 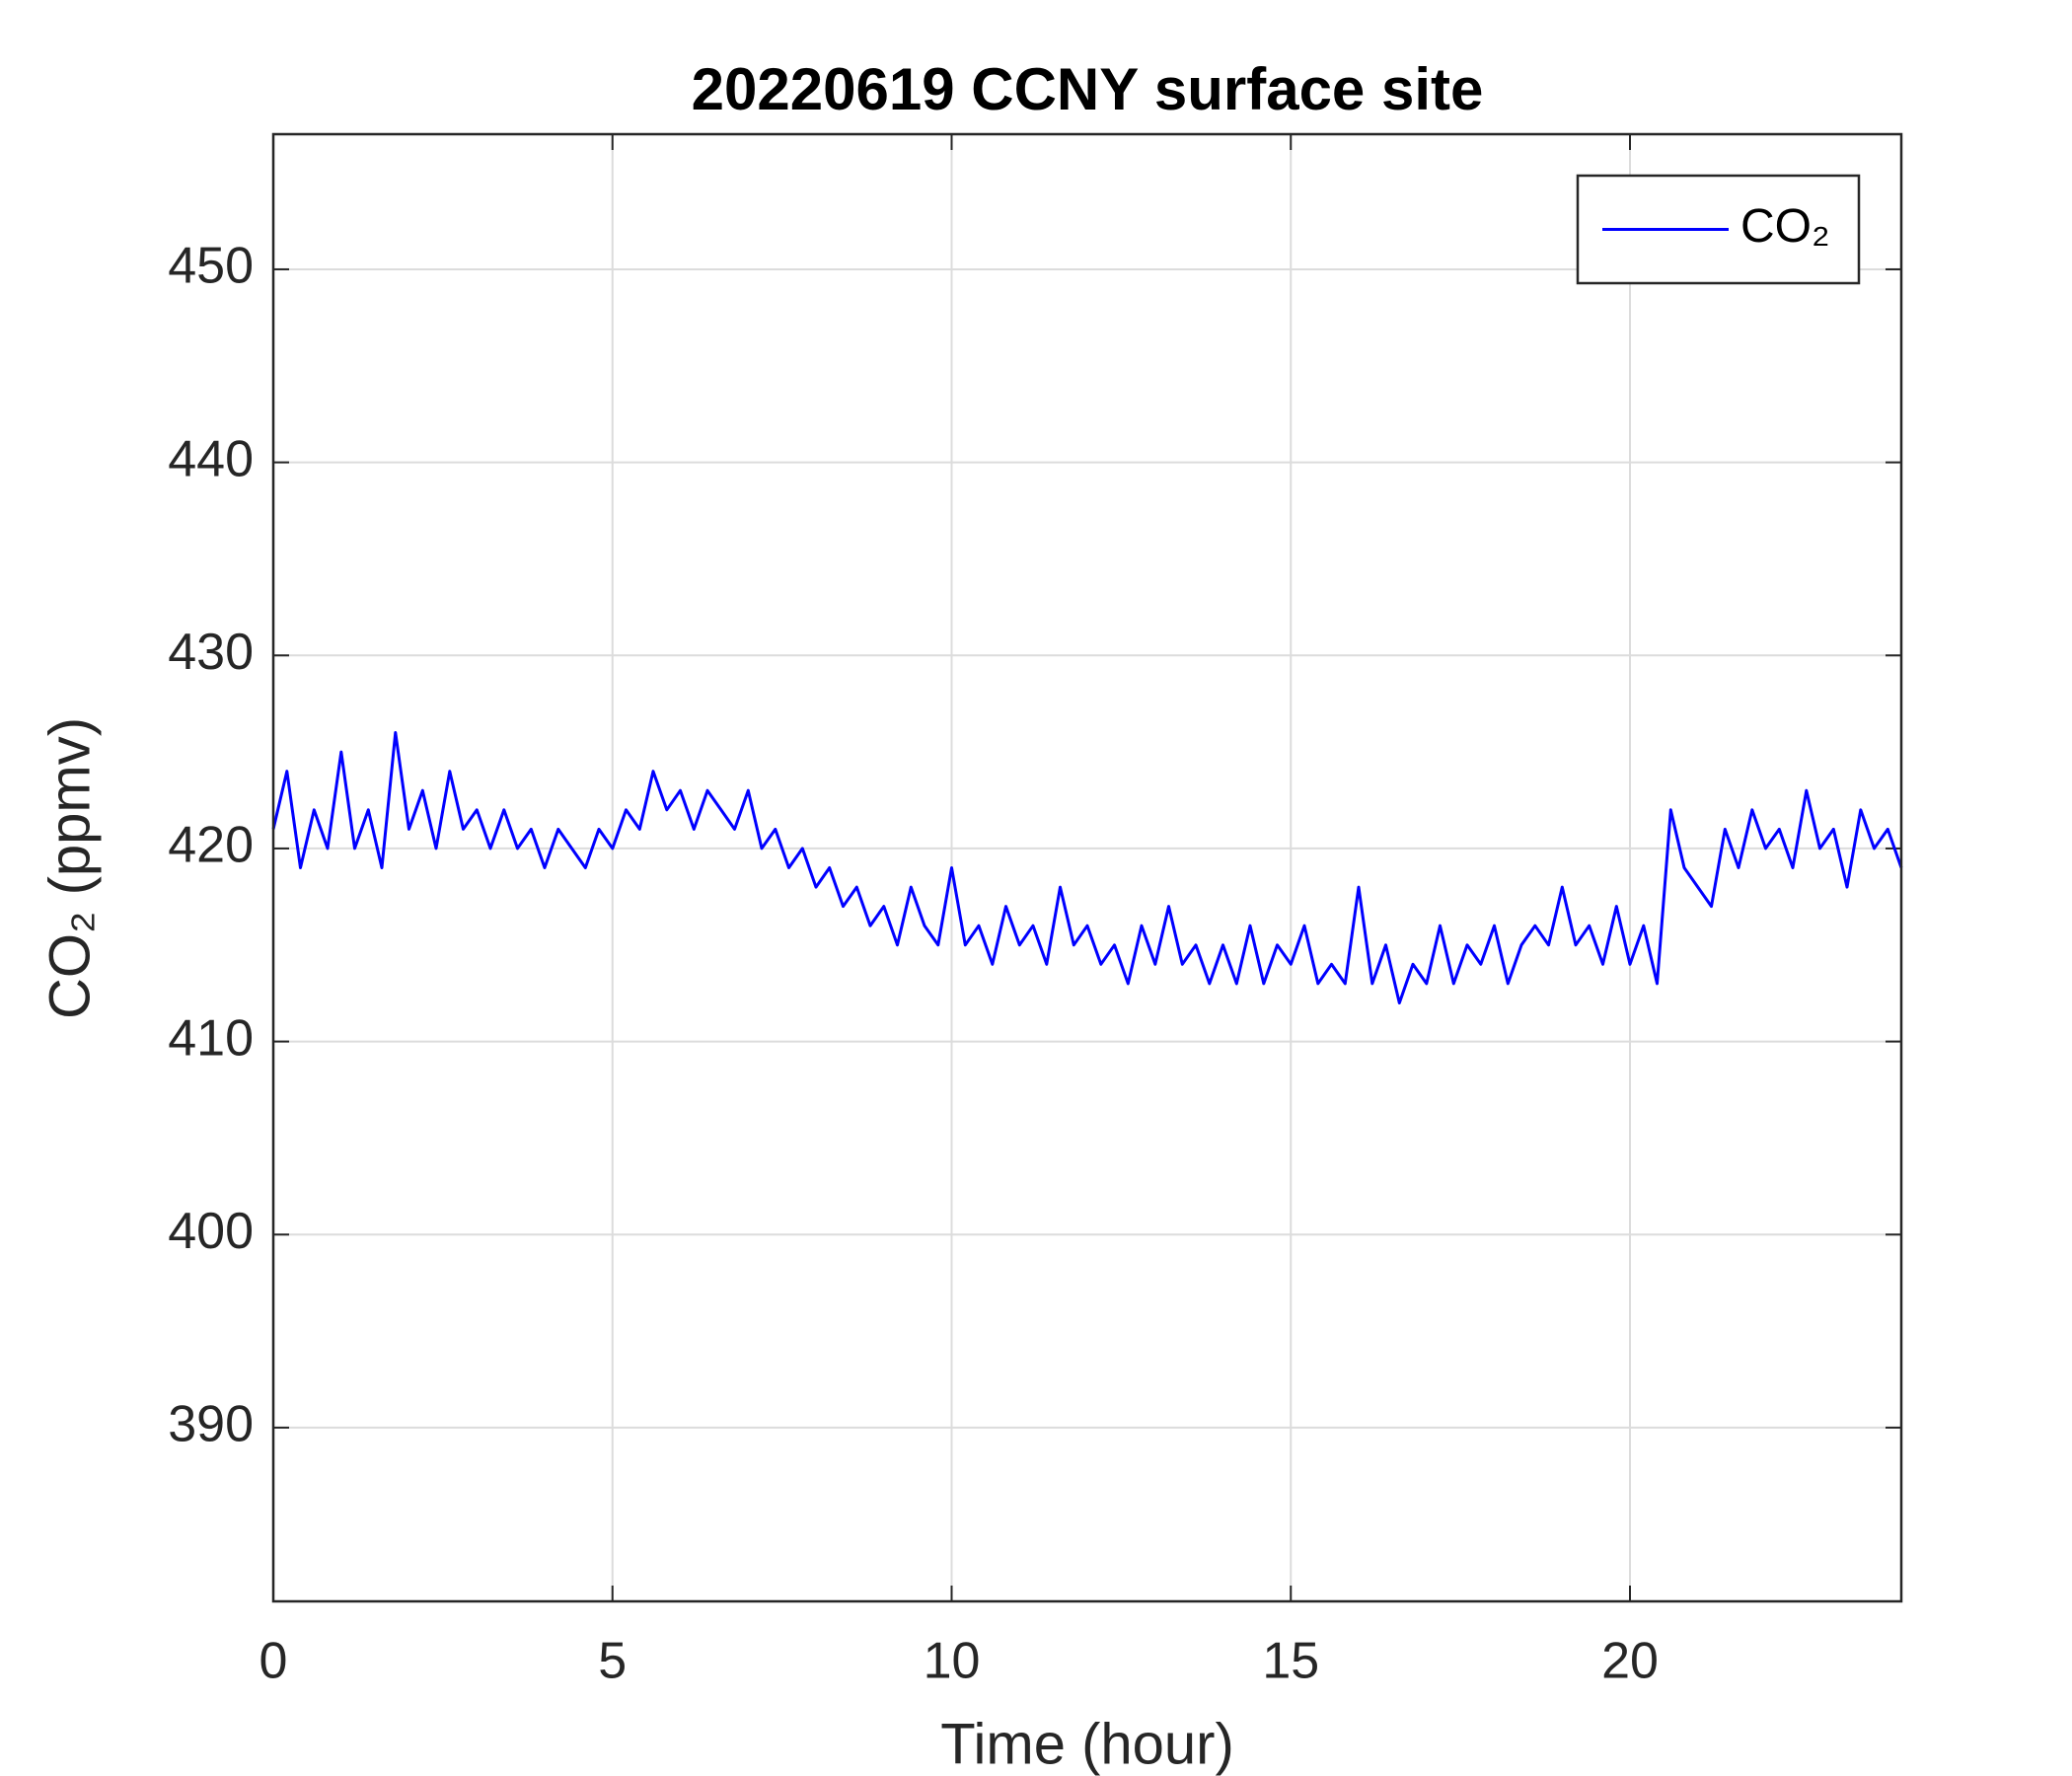 I want to click on x-axis-label: Time (hour), so click(x=1087, y=1744).